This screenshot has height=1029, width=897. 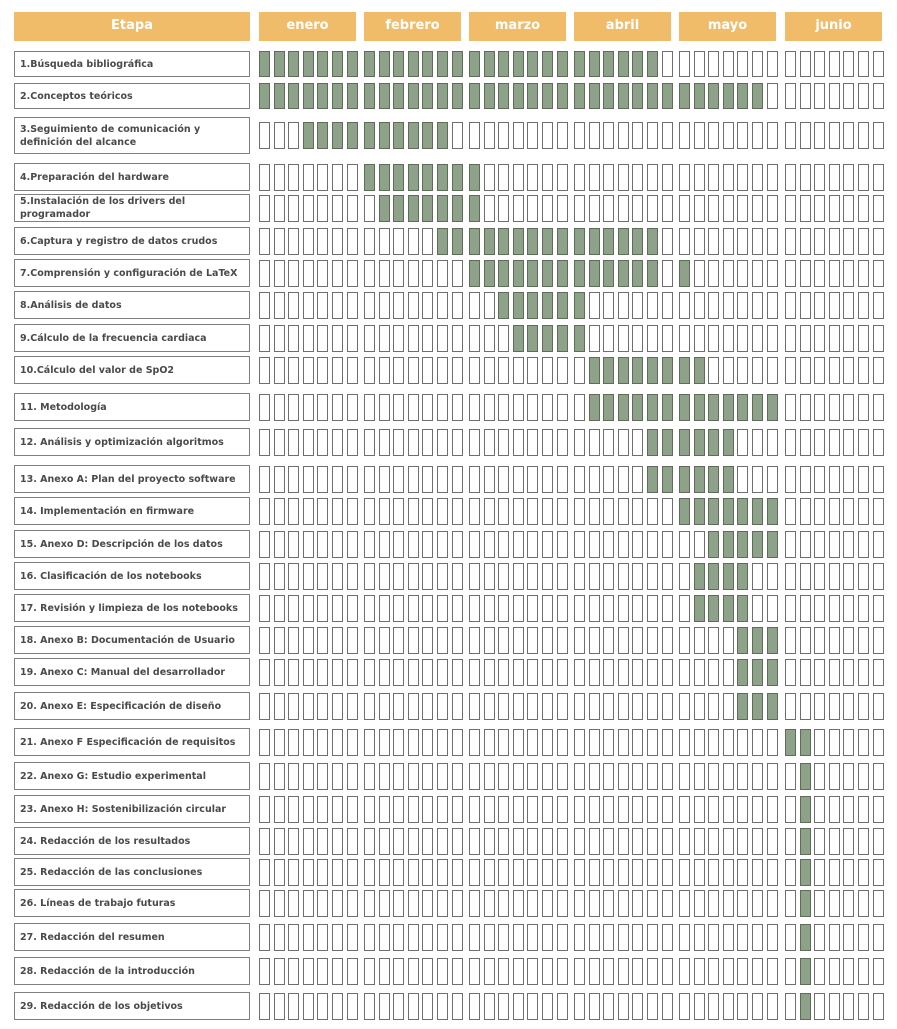 What do you see at coordinates (448, 776) in the screenshot?
I see `task-row: 22. Anexo G: Estudio experimental` at bounding box center [448, 776].